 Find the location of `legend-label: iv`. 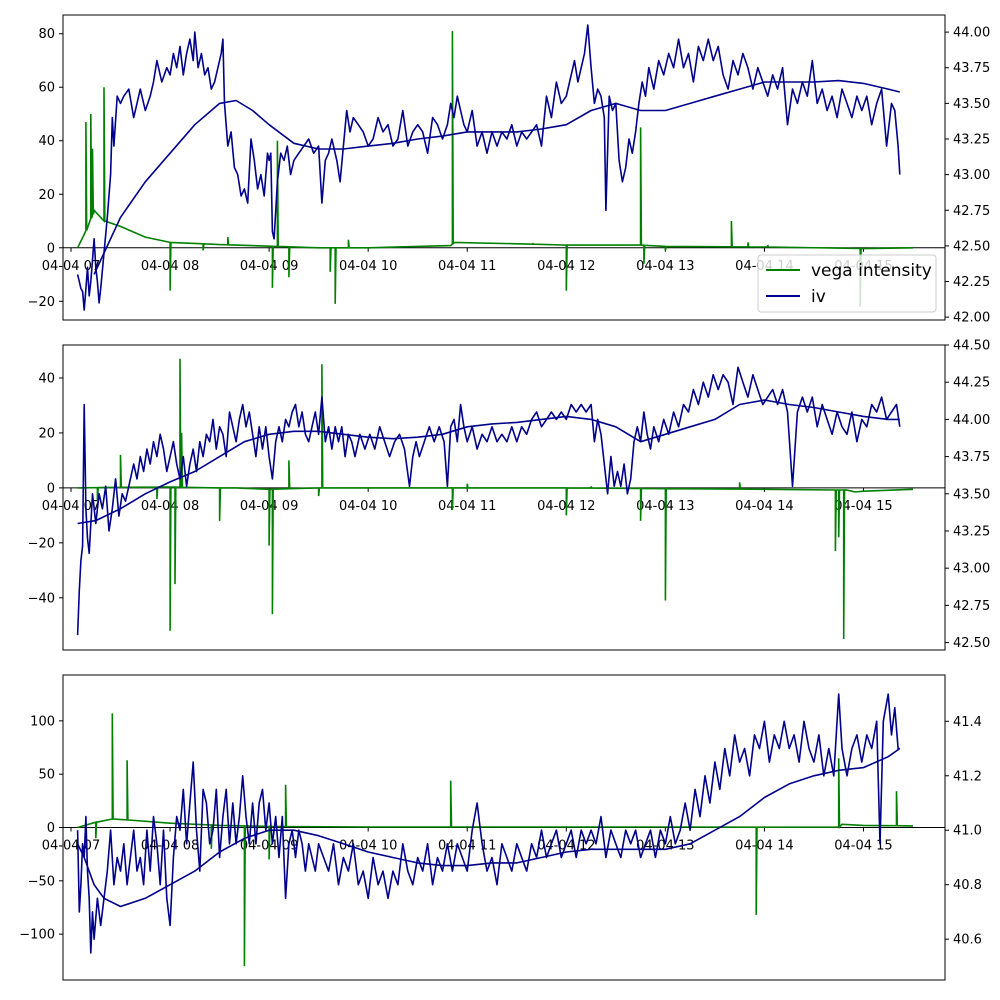

legend-label: iv is located at coordinates (818, 297).